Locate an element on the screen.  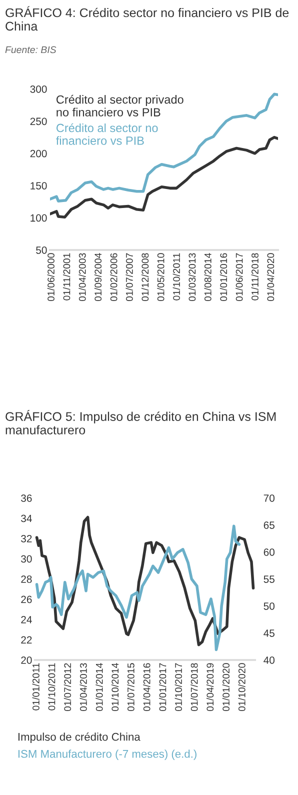
y-tick-label: 26 is located at coordinates (26, 600).